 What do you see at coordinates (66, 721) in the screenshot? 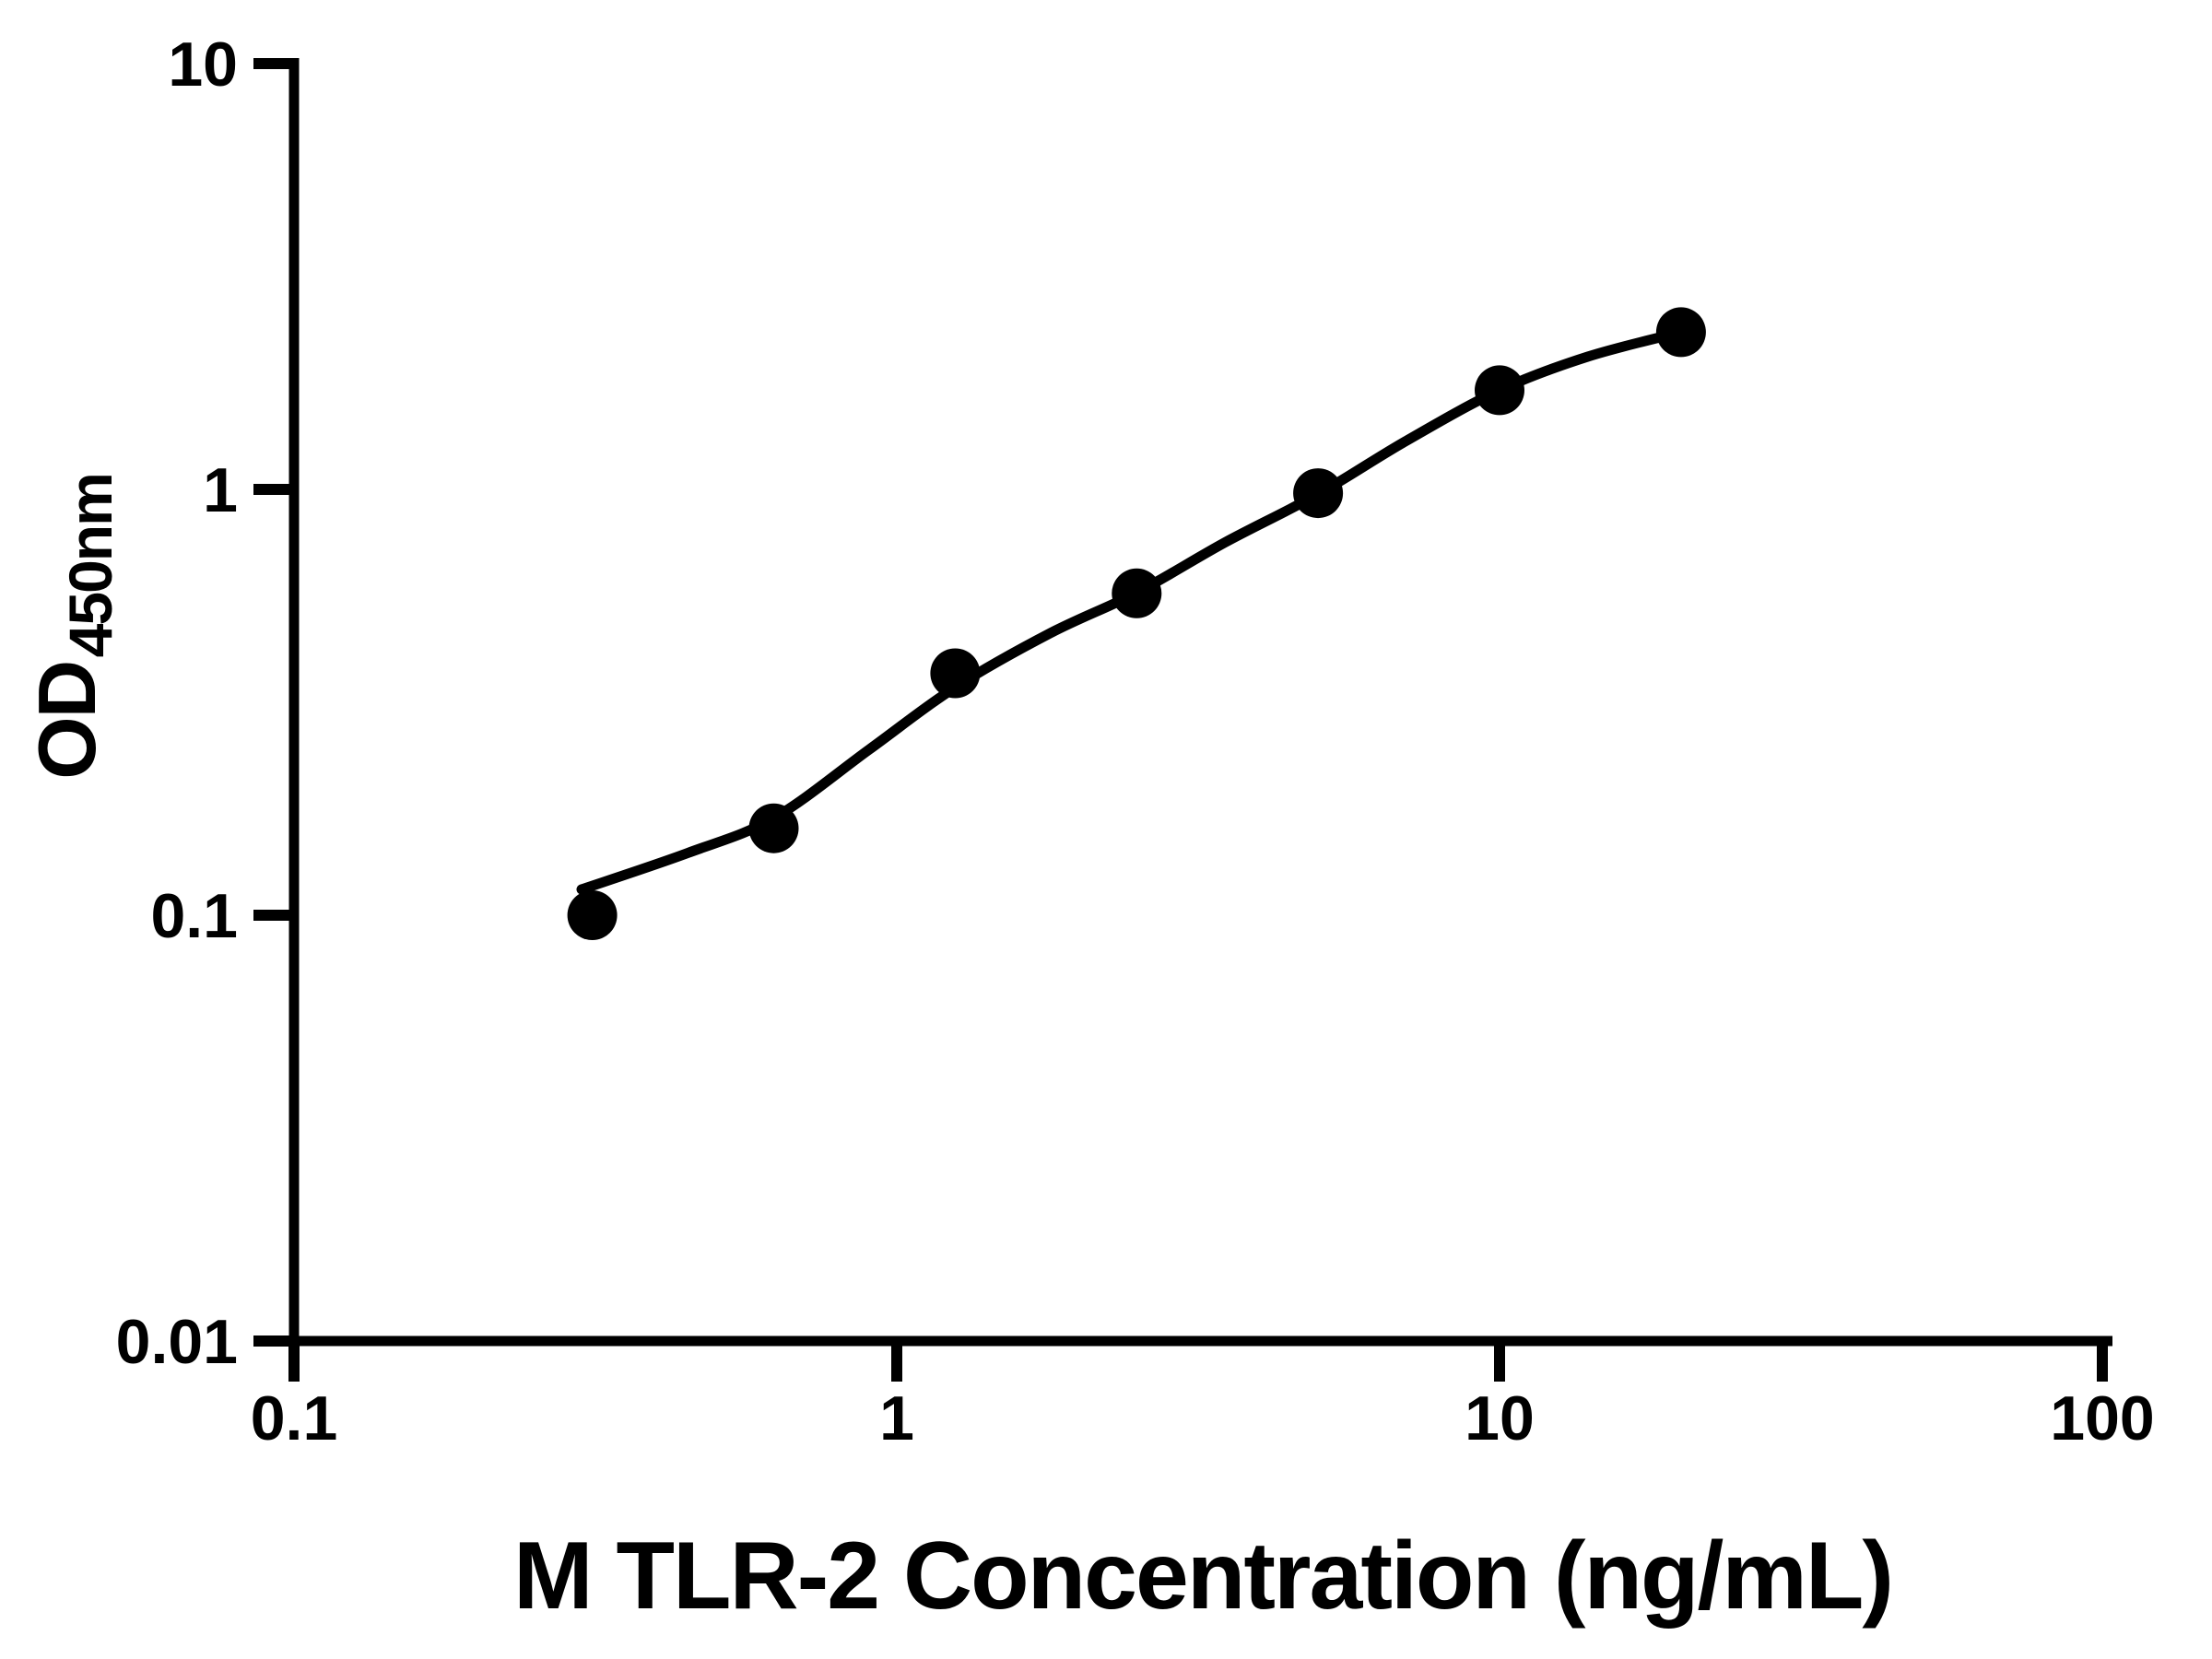
I see `y-axis-title-main: OD` at bounding box center [66, 721].